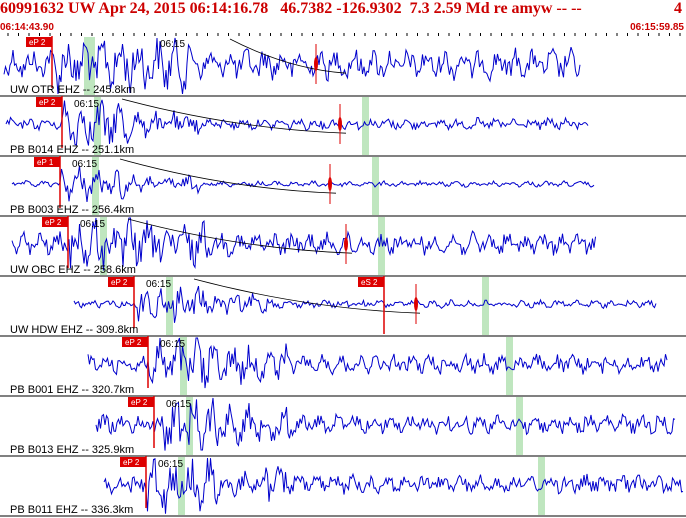 Image resolution: width=686 pixels, height=518 pixels. I want to click on s-pick-label: eS 2, so click(369, 282).